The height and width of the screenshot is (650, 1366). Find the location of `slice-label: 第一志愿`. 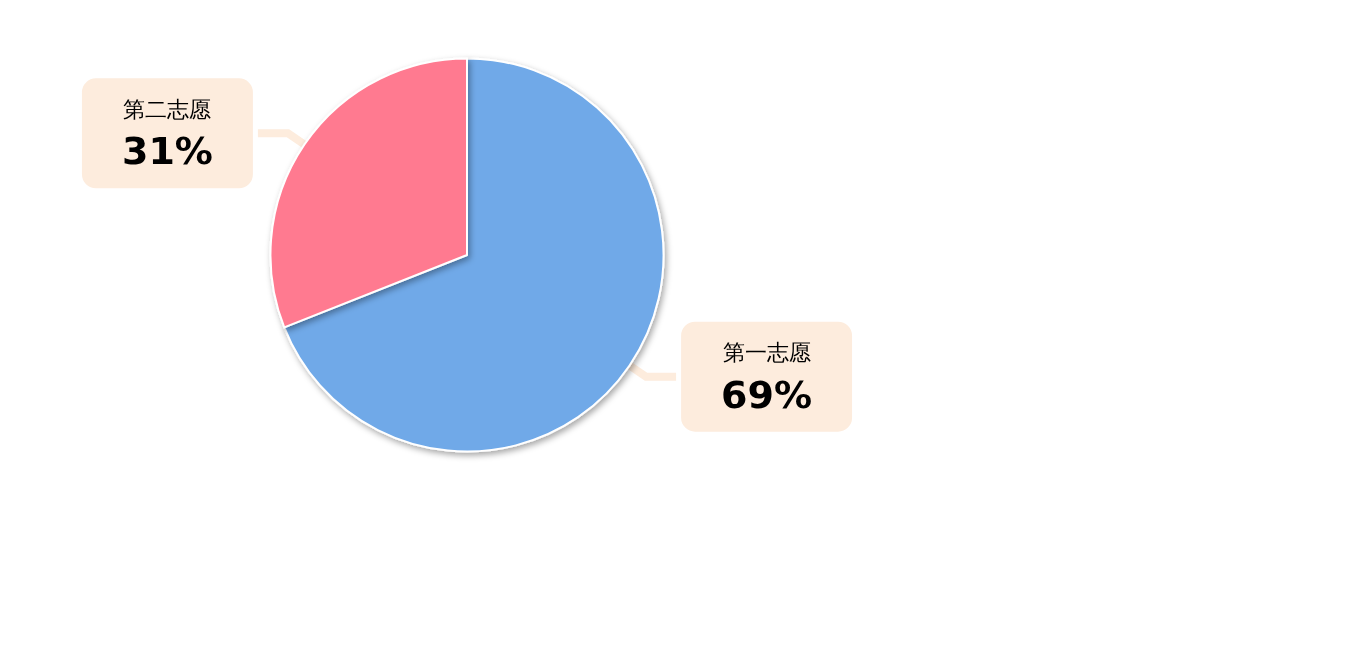

slice-label: 第一志愿 is located at coordinates (766, 353).